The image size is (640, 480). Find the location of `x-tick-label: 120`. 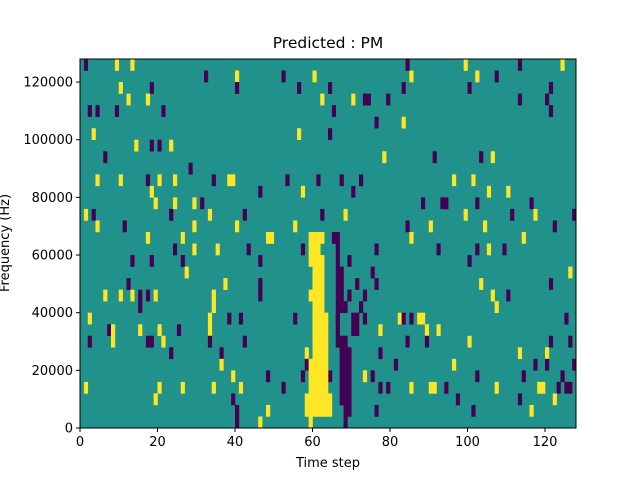

x-tick-label: 120 is located at coordinates (545, 442).